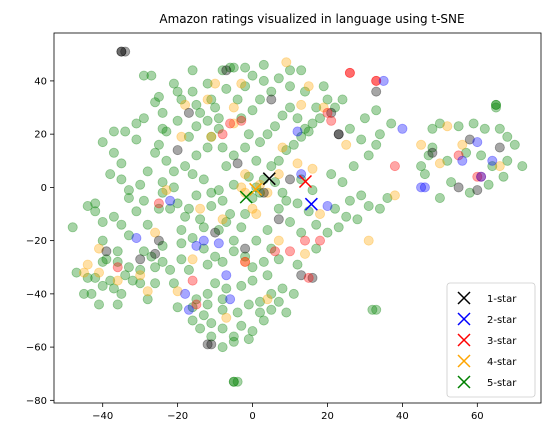 The width and height of the screenshot is (554, 435). Describe the element at coordinates (274, 126) in the screenshot. I see `5-star-point-172` at that location.